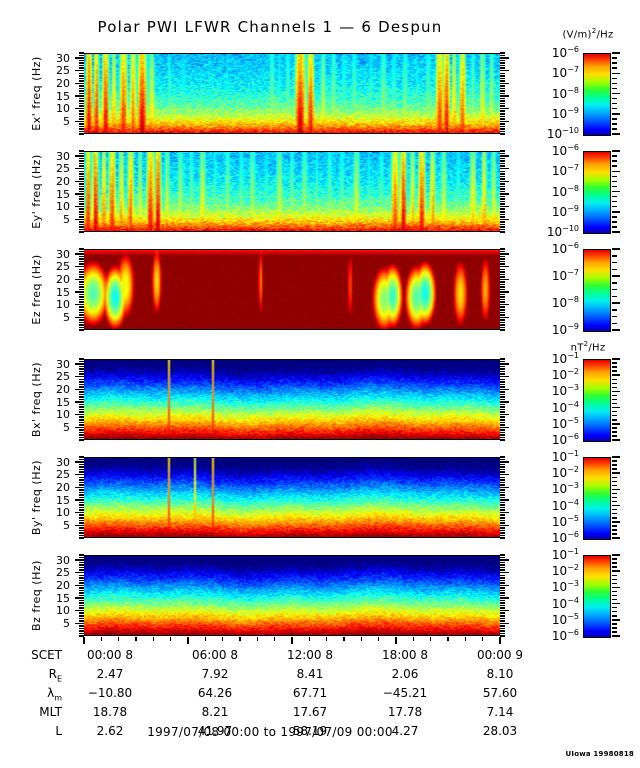 This screenshot has width=640, height=768. Describe the element at coordinates (565, 619) in the screenshot. I see `colorbar-tick-label: 10⁻⁵` at that location.